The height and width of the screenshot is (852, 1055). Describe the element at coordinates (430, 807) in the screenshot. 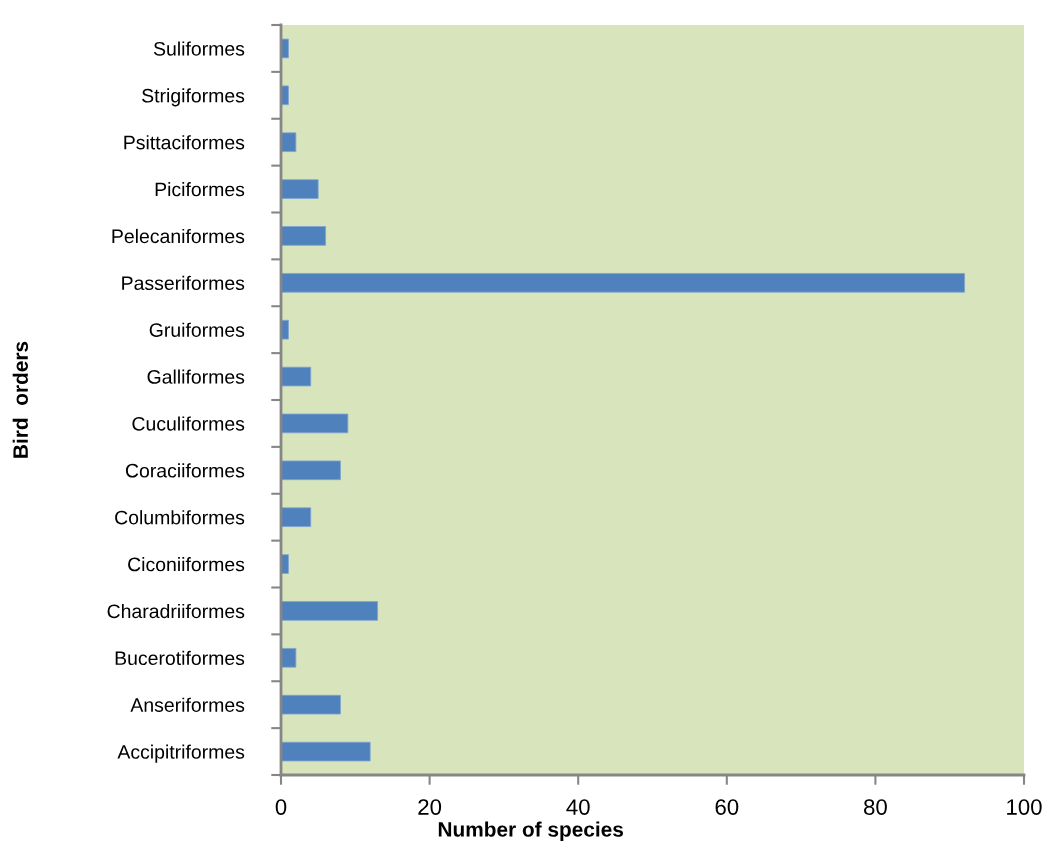

I see `x-tick-label: 20` at that location.